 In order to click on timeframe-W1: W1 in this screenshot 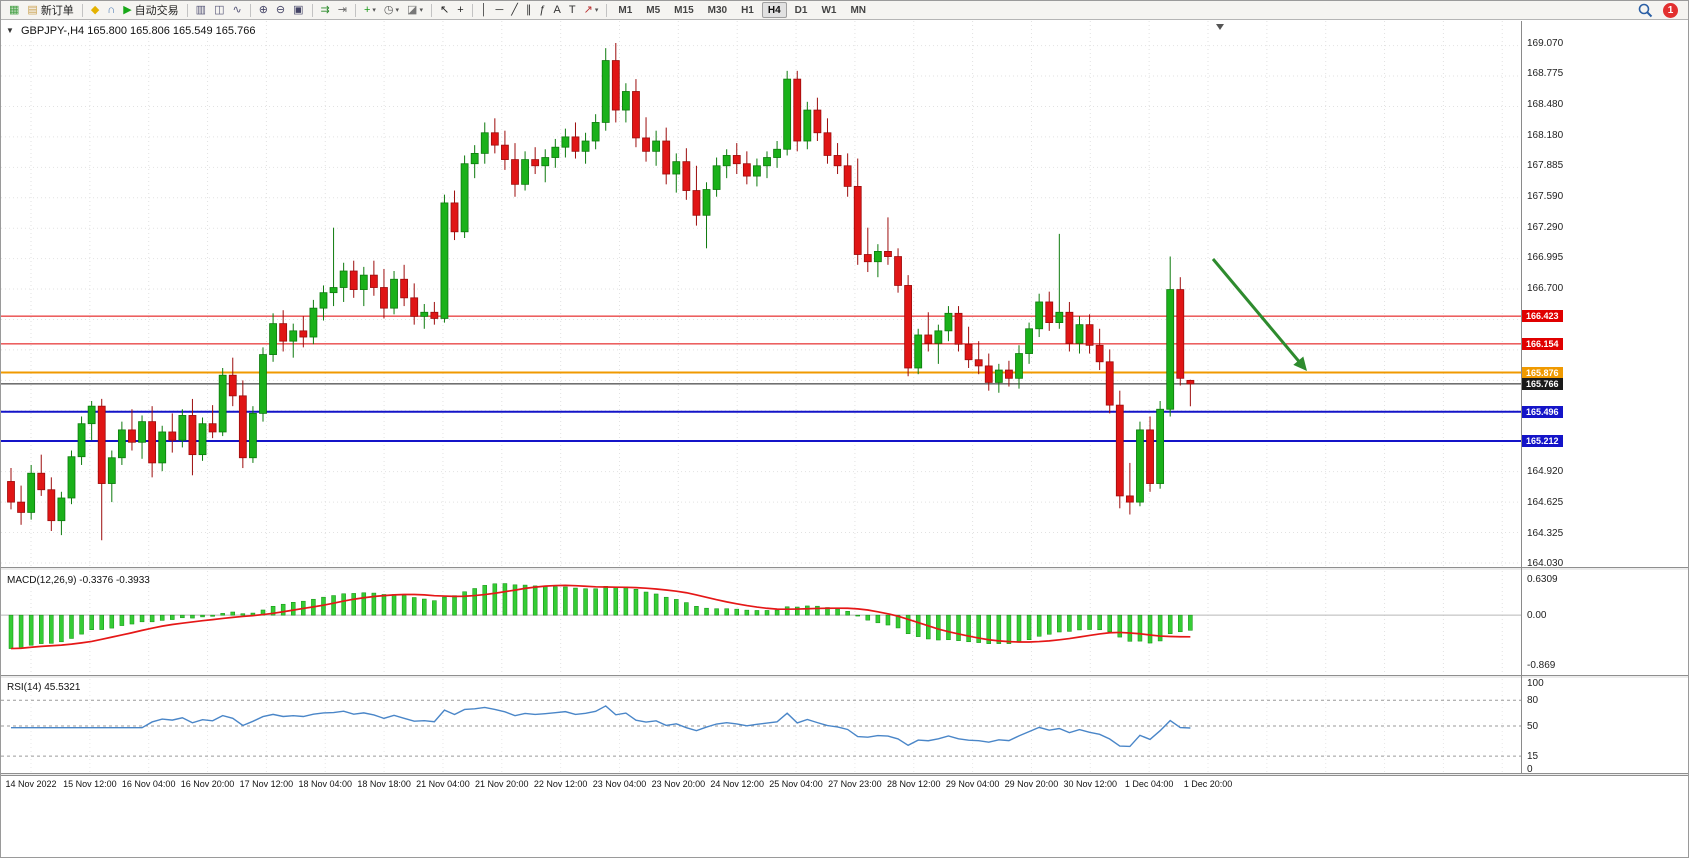, I will do `click(828, 10)`.